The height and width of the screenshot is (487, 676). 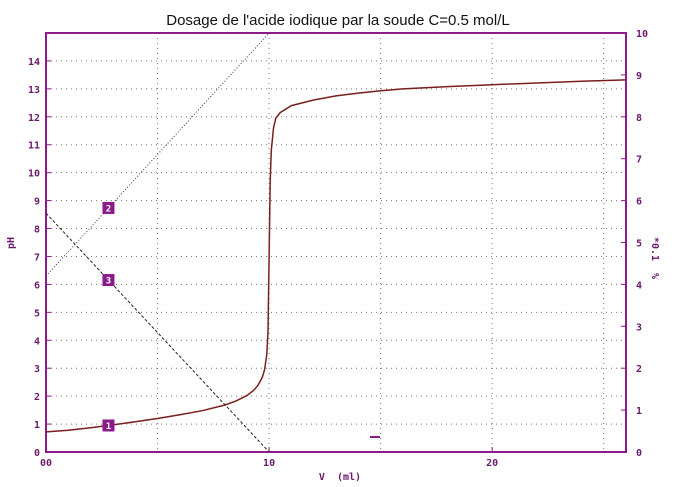 What do you see at coordinates (634, 244) in the screenshot?
I see `y2-axis-ticks: 0 1 2 3 4 5 6 7 8 9 10` at bounding box center [634, 244].